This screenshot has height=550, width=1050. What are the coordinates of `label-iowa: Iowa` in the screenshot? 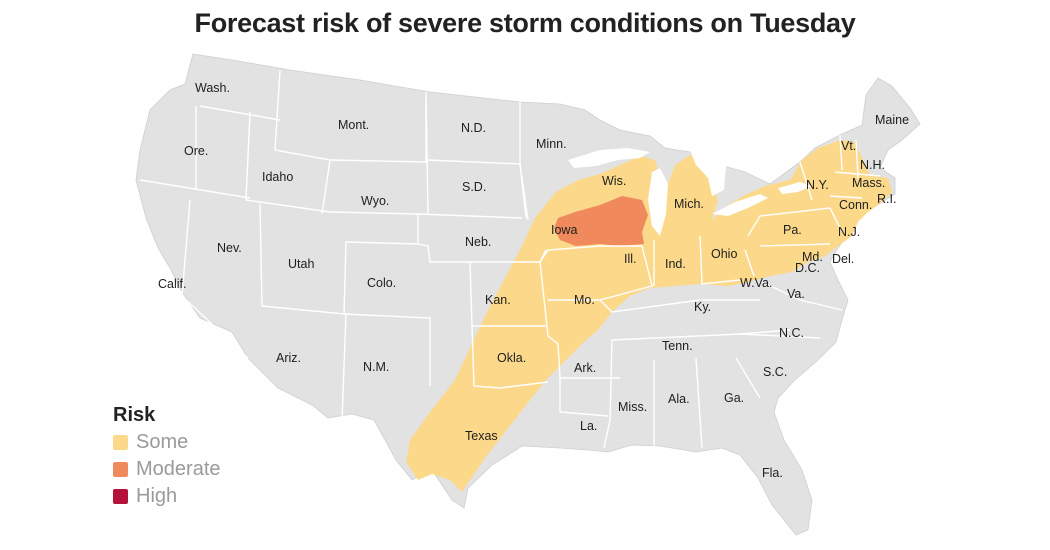 It's located at (564, 230).